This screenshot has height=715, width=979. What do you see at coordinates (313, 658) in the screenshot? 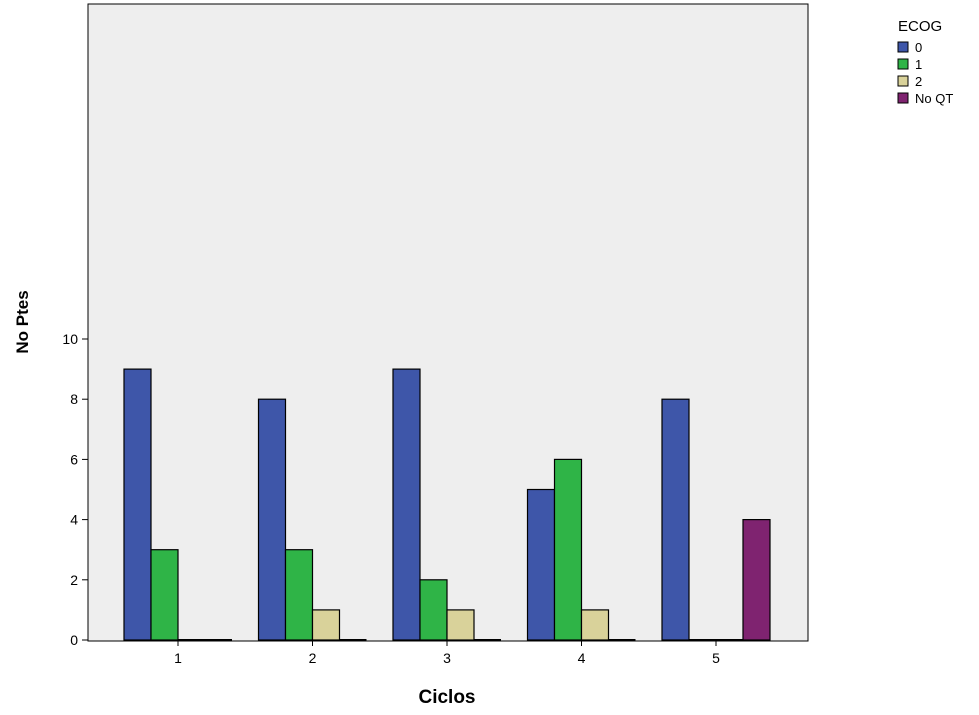
I see `x-tick-label: 2` at bounding box center [313, 658].